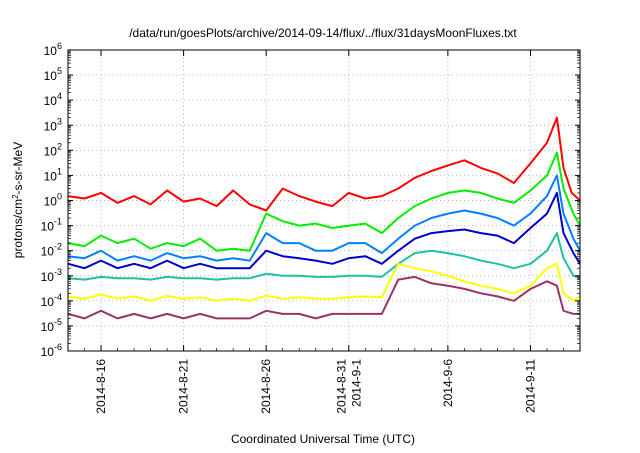 The height and width of the screenshot is (453, 640). What do you see at coordinates (51, 250) in the screenshot?
I see `y-tick-label: 10⁻²` at bounding box center [51, 250].